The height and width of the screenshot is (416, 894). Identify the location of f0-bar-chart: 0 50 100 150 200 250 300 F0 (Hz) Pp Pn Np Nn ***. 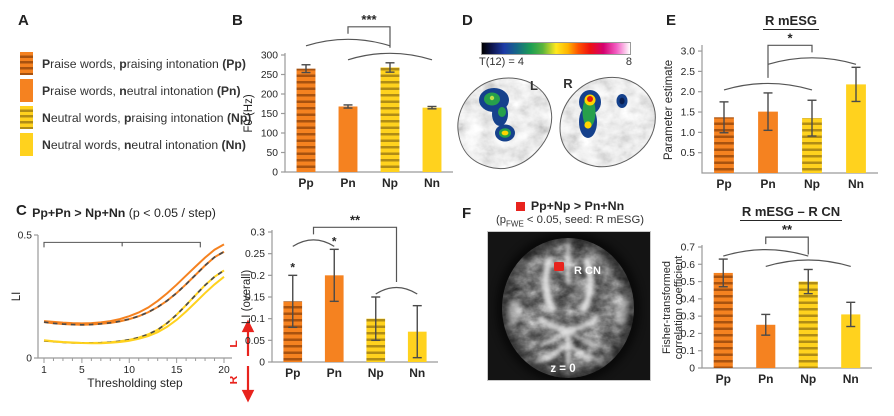
(352, 108).